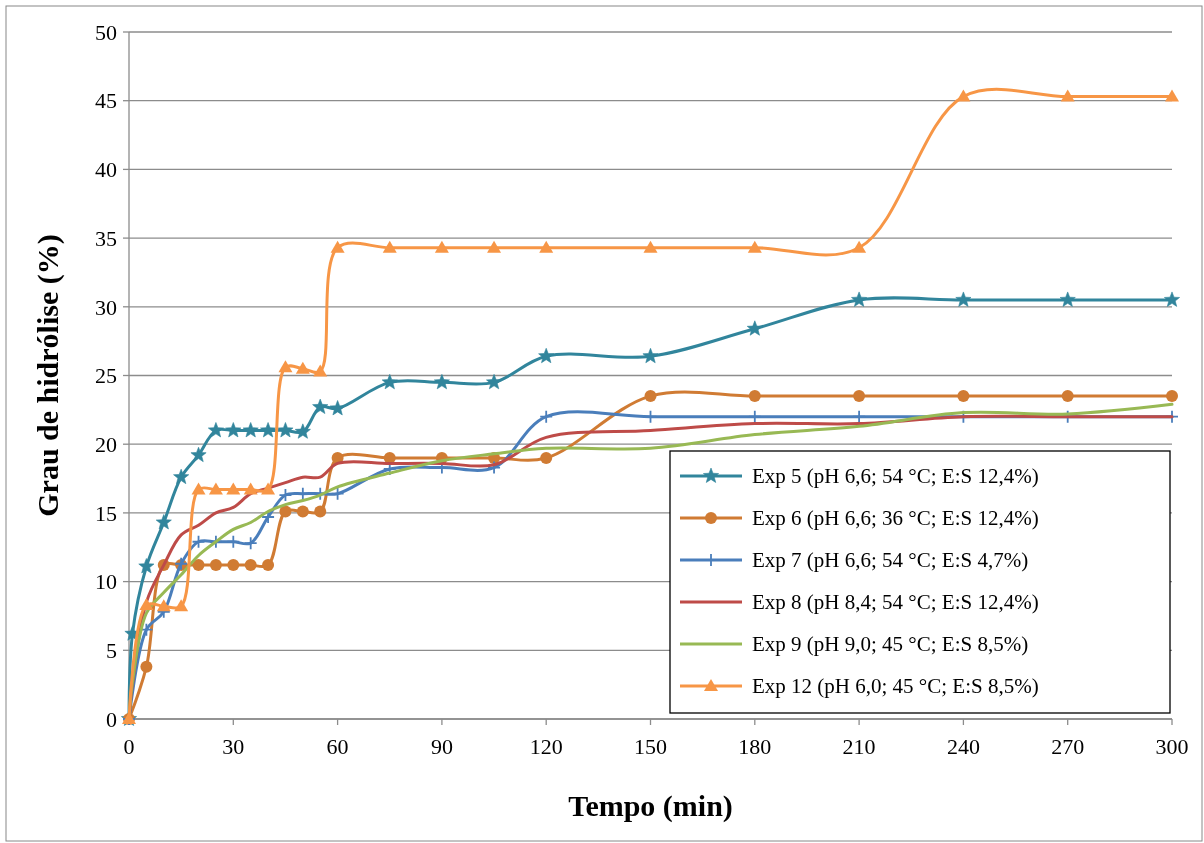 Image resolution: width=1204 pixels, height=843 pixels. I want to click on y-tick-label: 15, so click(106, 513).